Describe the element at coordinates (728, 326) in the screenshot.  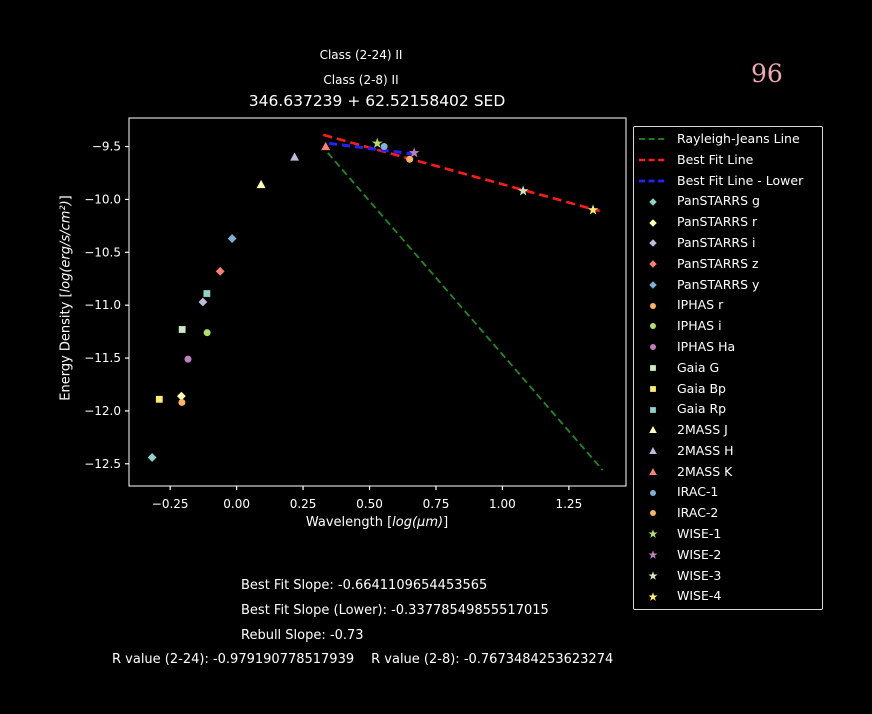
I see `legend-item-iphas-i: IPHAS i` at that location.